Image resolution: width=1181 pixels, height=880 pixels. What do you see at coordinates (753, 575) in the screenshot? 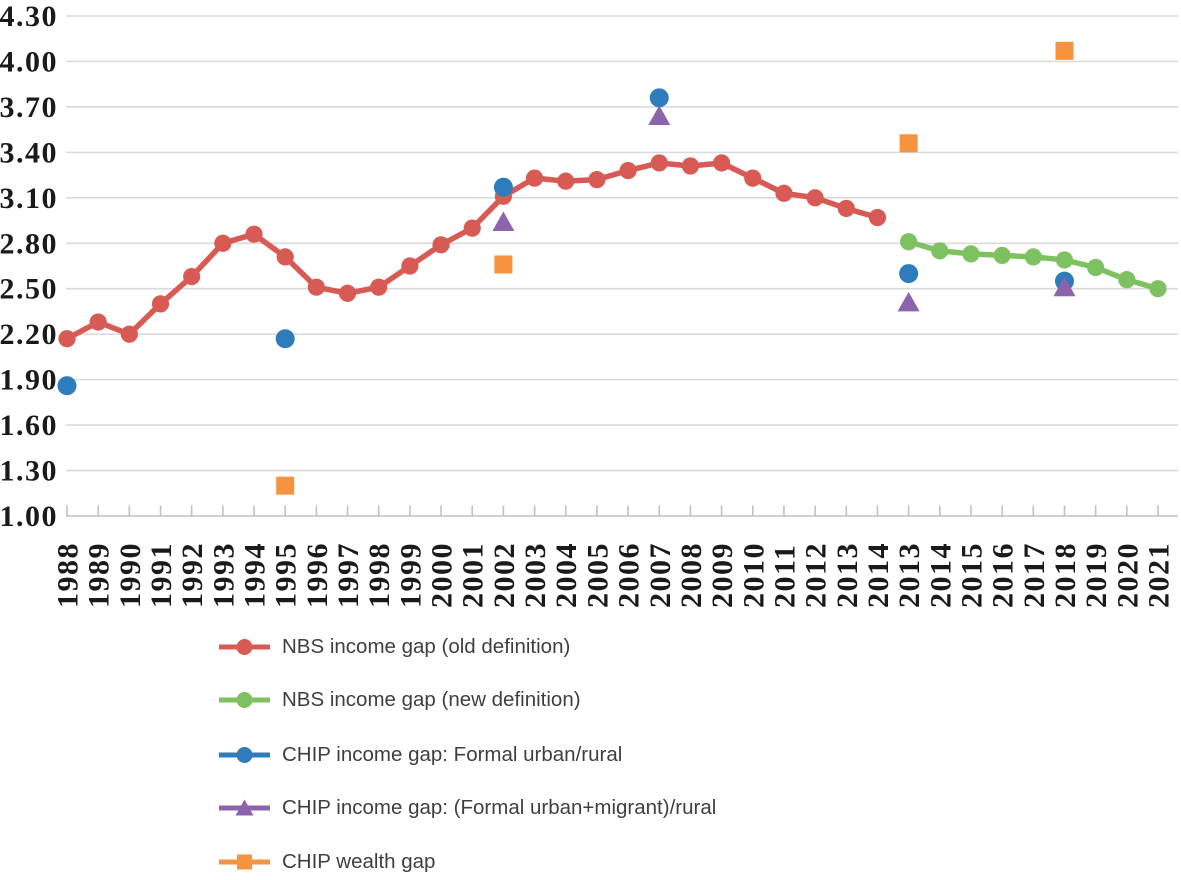
I see `x-tick-label: 2010` at bounding box center [753, 575].